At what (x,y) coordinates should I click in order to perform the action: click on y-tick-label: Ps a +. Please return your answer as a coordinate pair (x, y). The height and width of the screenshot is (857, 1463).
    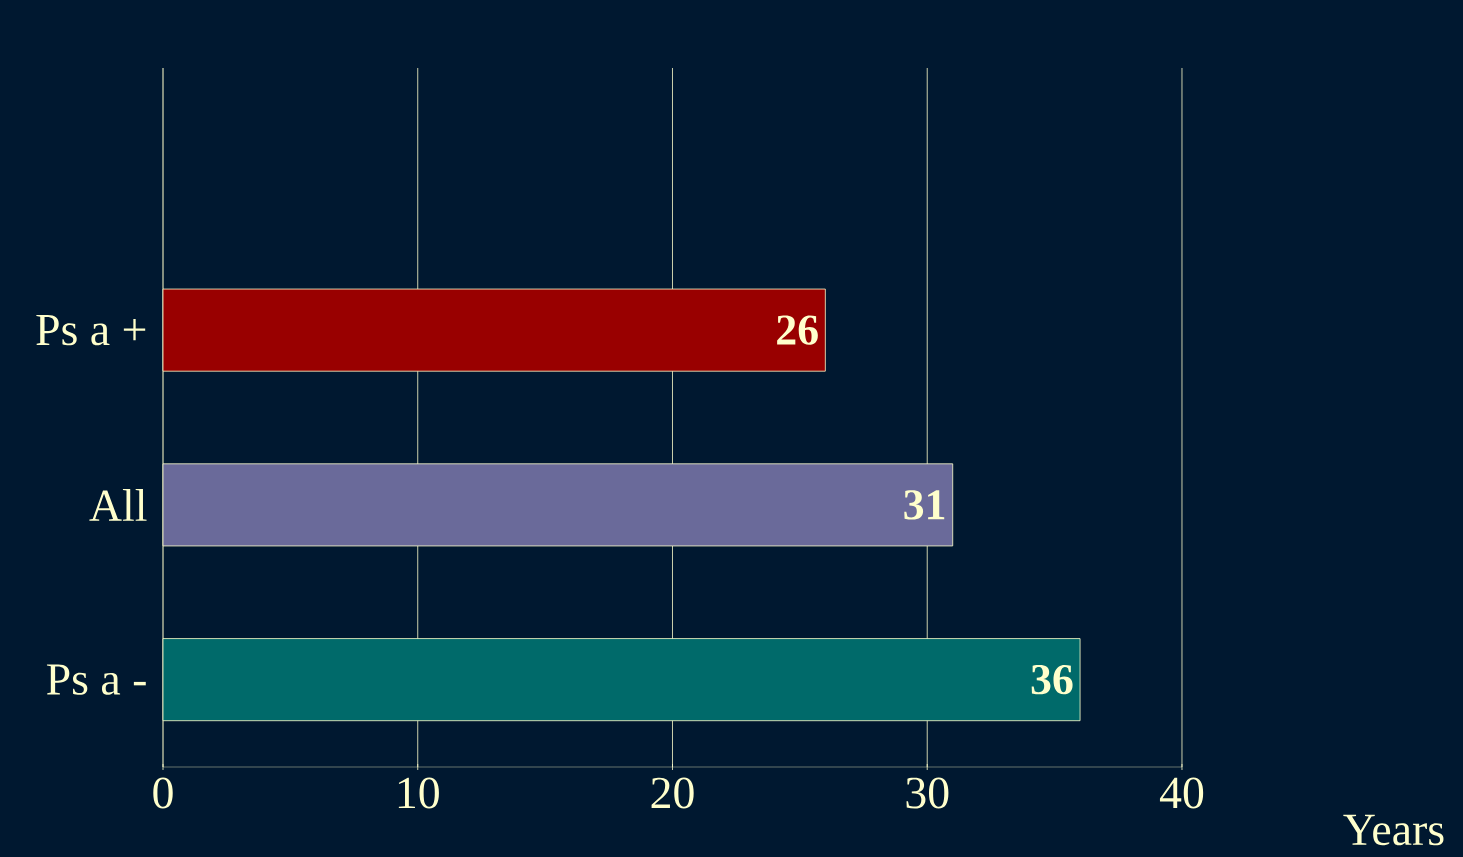
    Looking at the image, I should click on (91, 330).